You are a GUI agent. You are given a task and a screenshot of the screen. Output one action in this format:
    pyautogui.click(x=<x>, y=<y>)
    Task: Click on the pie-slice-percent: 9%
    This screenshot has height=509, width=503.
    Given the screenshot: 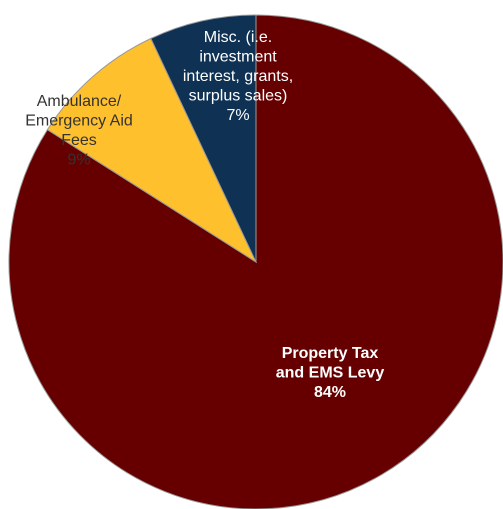 What is the action you would take?
    pyautogui.click(x=78, y=160)
    